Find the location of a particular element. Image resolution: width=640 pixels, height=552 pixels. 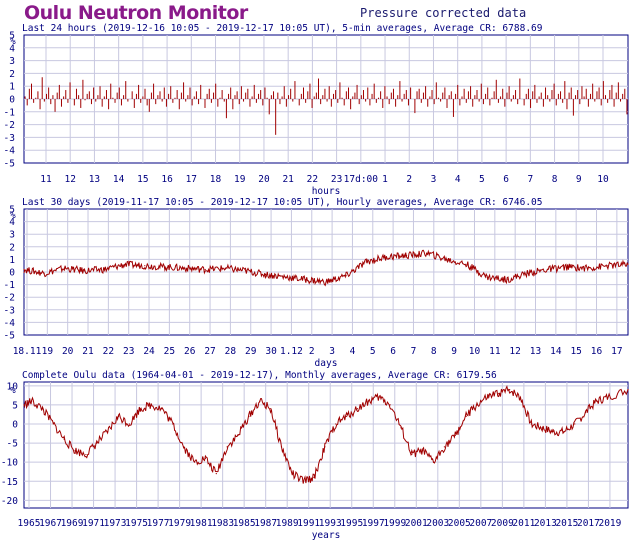

x-tick-label: 1969 is located at coordinates (72, 523).